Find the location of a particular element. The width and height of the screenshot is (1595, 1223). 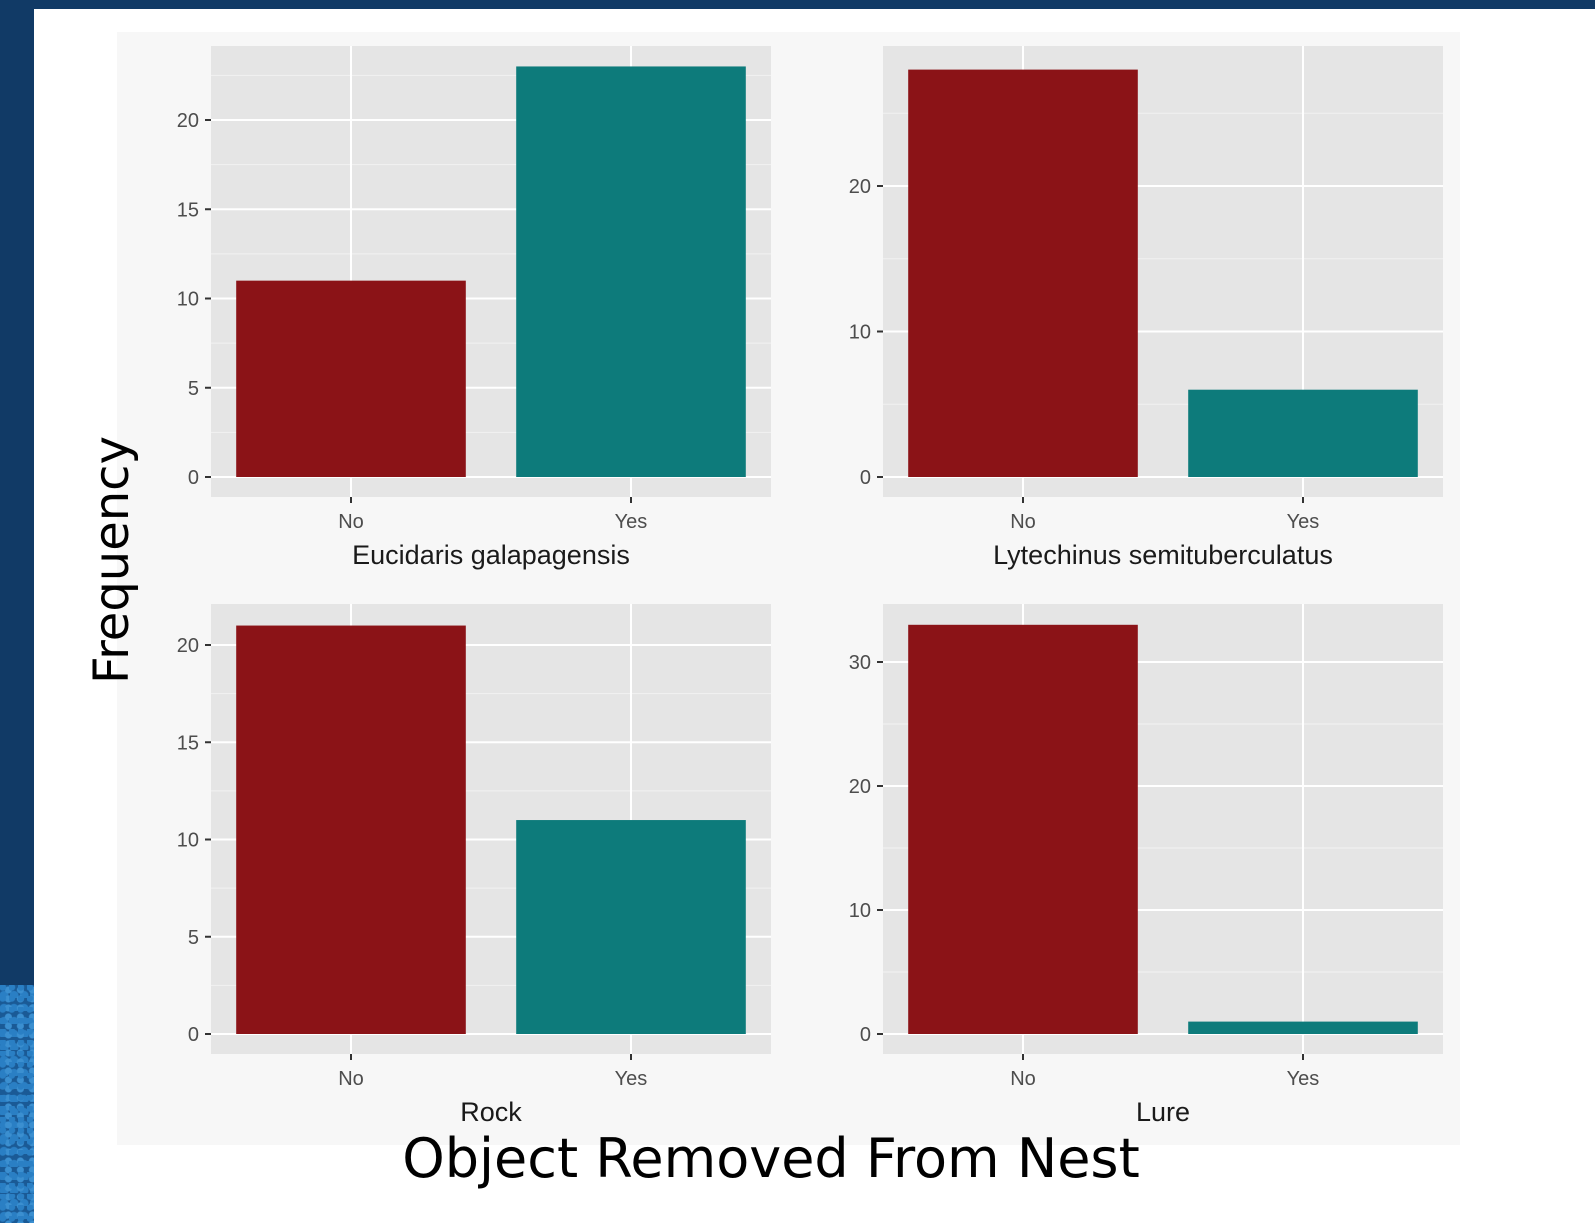

facet-label: Lure is located at coordinates (1163, 1112).